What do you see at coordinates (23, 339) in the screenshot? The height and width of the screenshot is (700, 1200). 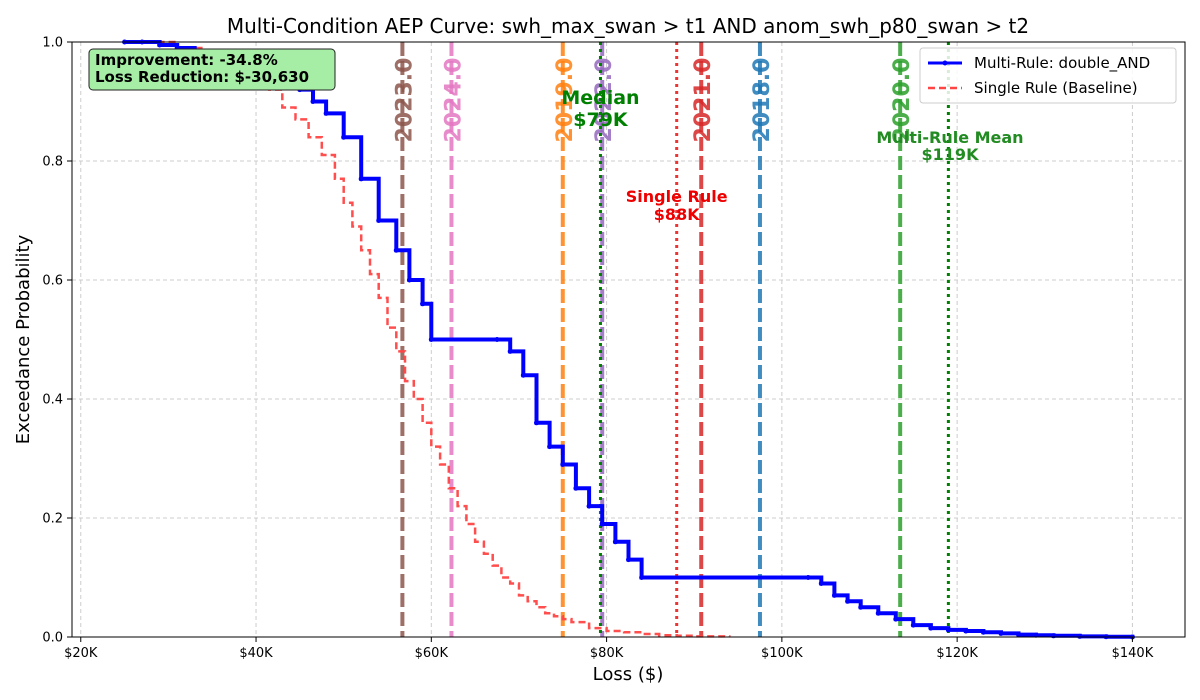 I see `y-axis-label: Exceedance Probability` at bounding box center [23, 339].